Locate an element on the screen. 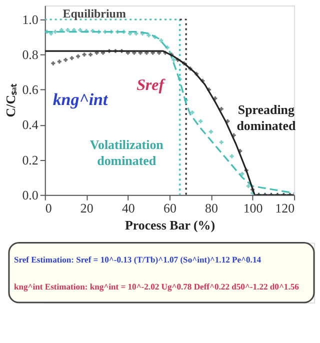 The width and height of the screenshot is (320, 343). annotation: Equilibrium is located at coordinates (94, 13).